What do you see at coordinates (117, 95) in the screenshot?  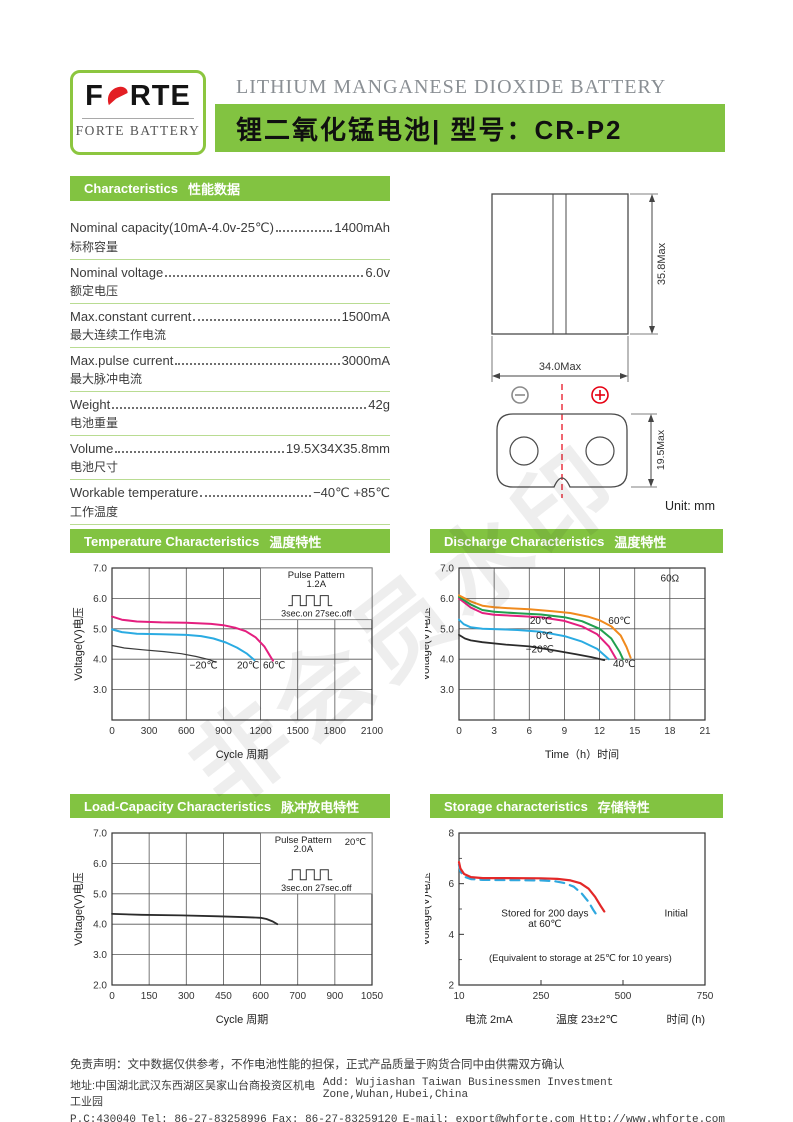 I see `logo-swoosh-icon` at bounding box center [117, 95].